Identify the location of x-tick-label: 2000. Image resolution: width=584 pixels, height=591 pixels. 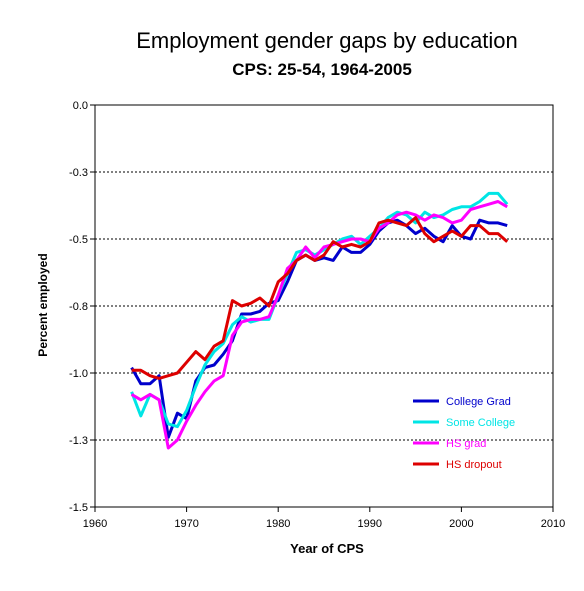
(461, 524).